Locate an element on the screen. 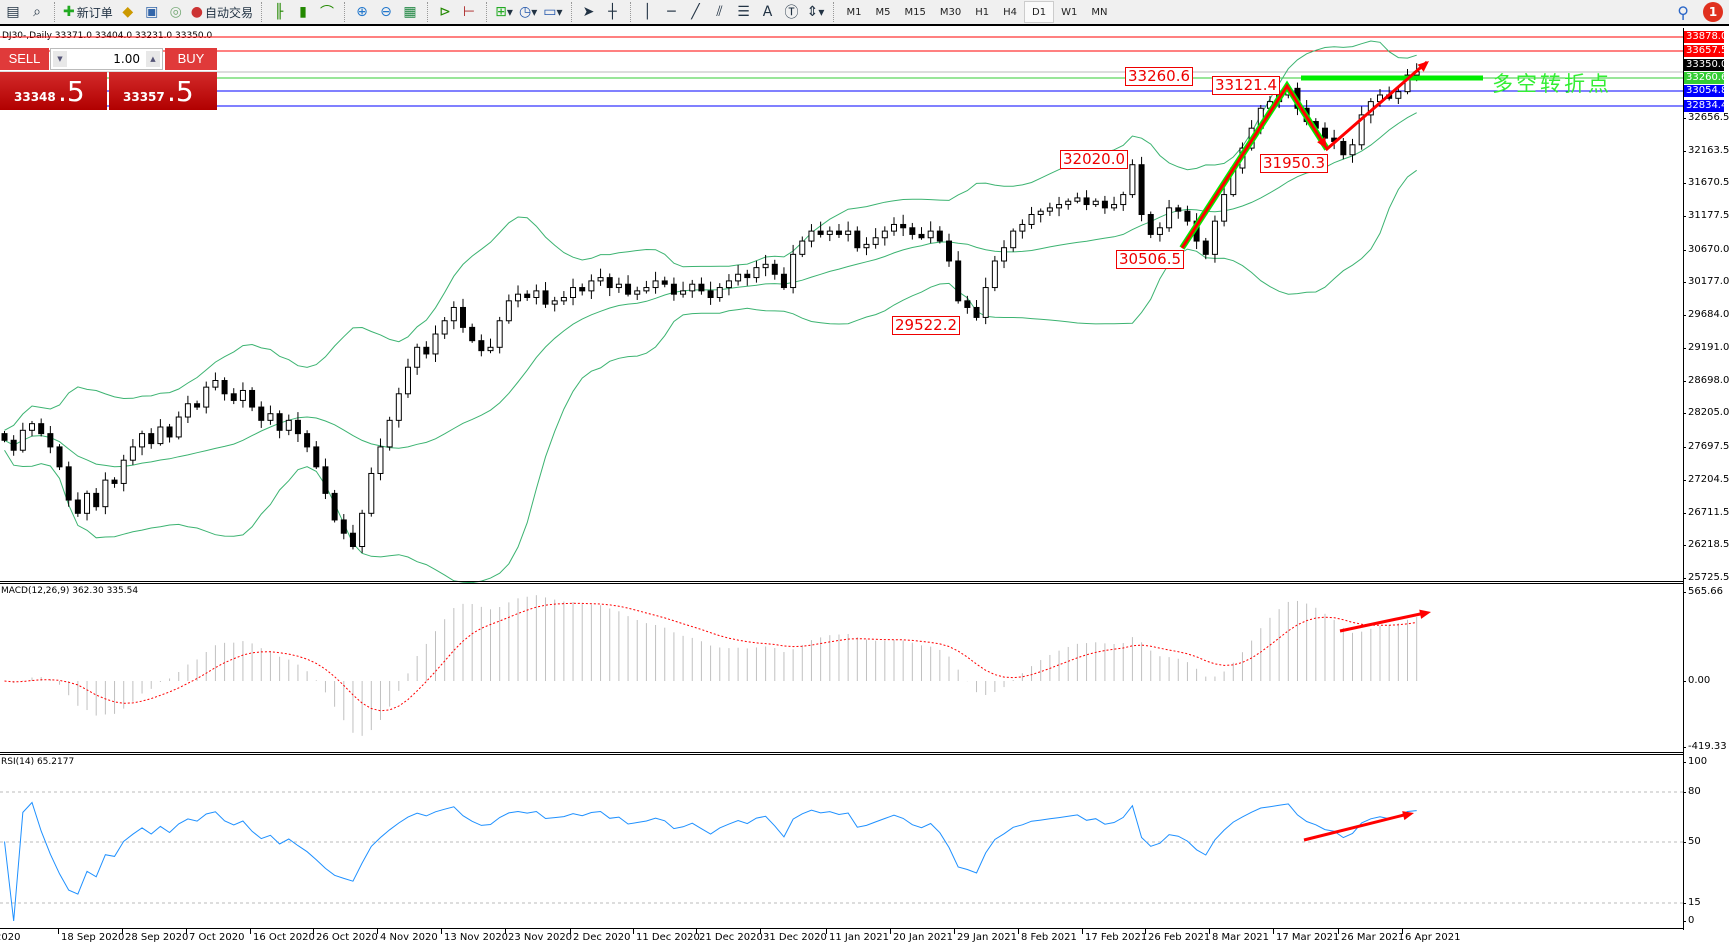 The width and height of the screenshot is (1729, 946). market-watch-icon: ◆ is located at coordinates (128, 12).